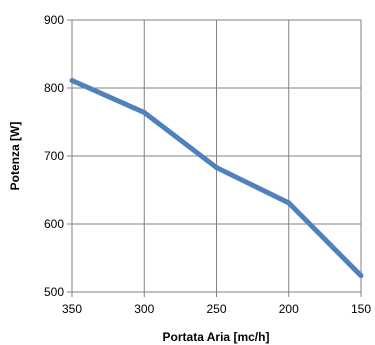  Describe the element at coordinates (216, 309) in the screenshot. I see `x-tick-label: 250` at that location.